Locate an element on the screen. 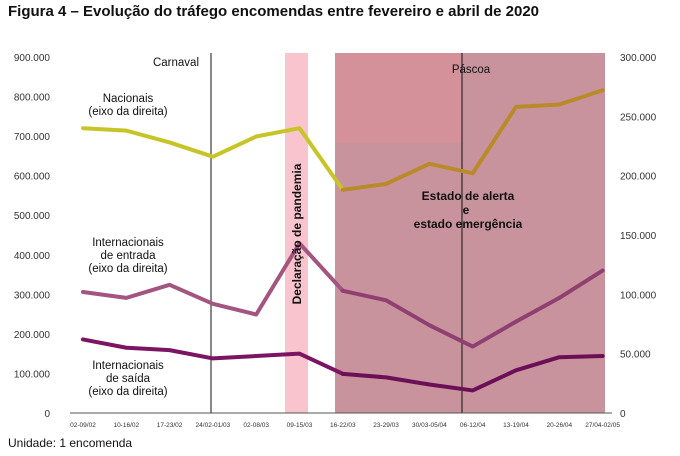 The image size is (680, 456). x-axis-tick-label: 30/03-05/04 is located at coordinates (429, 425).